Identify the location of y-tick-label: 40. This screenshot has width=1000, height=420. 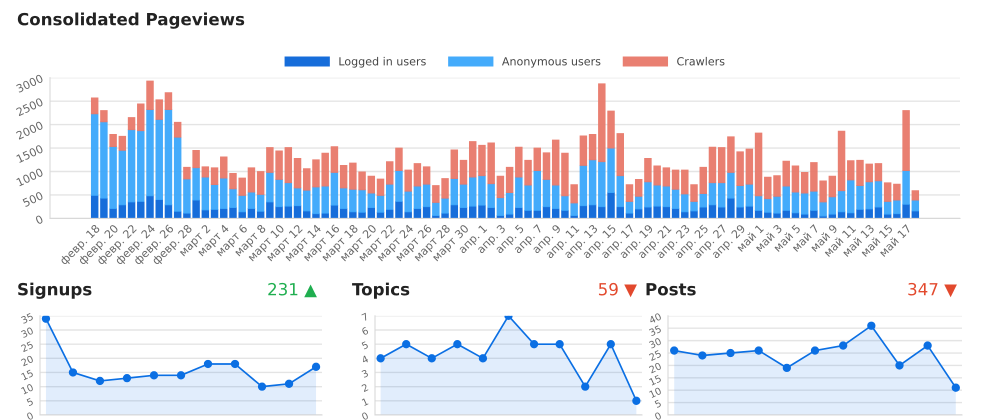
(655, 318).